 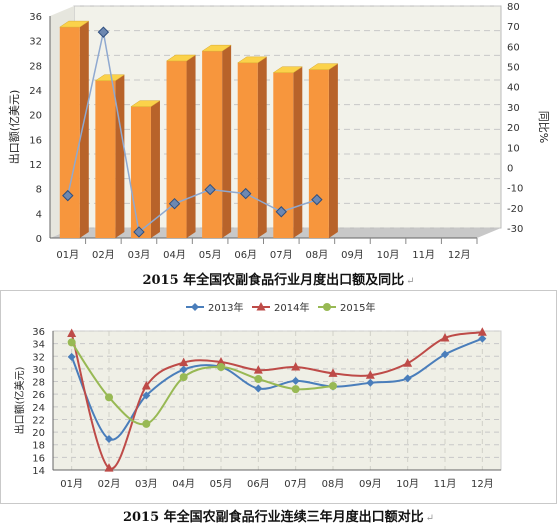 What do you see at coordinates (291, 307) in the screenshot?
I see `chart2-legend-label-2014: 2014年` at bounding box center [291, 307].